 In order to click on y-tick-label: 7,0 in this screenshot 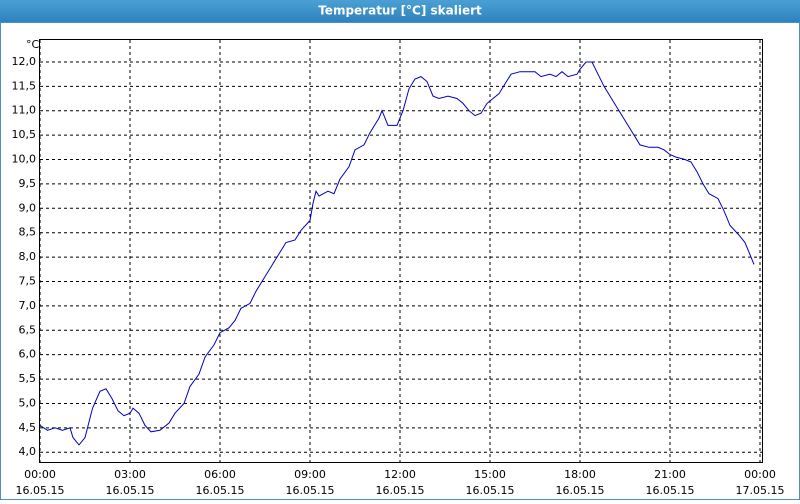, I will do `click(28, 305)`.